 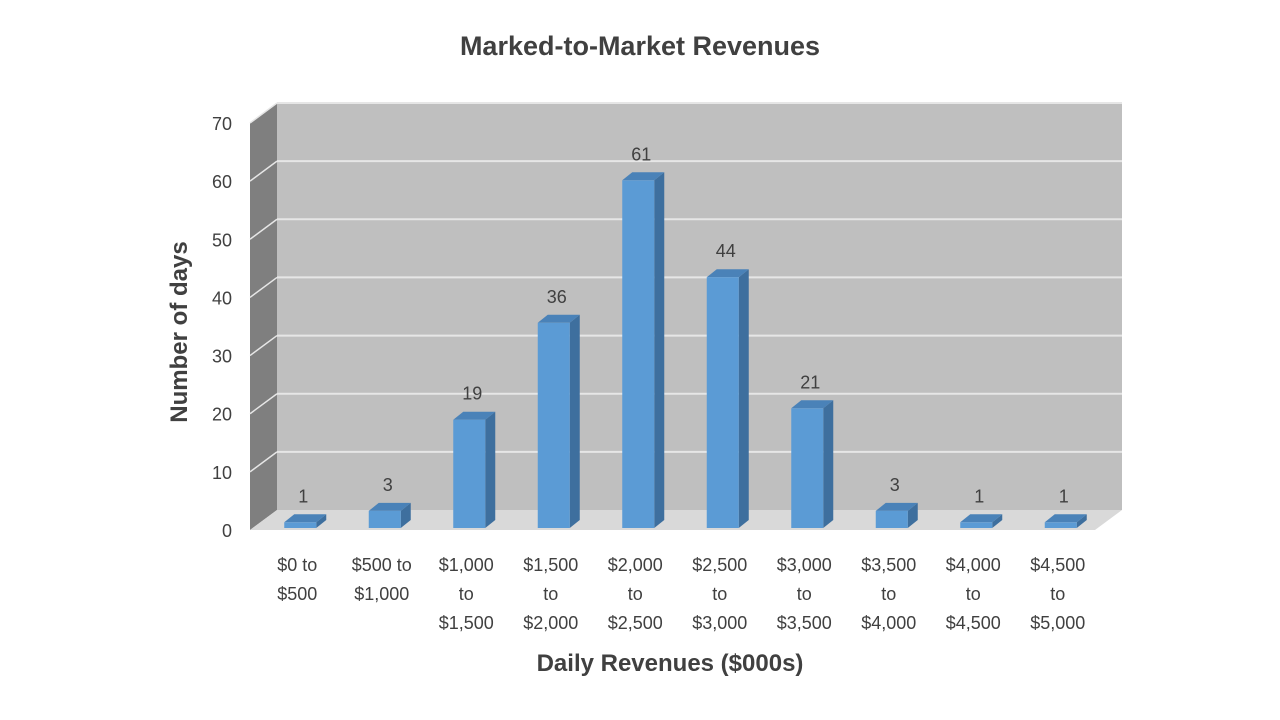 What do you see at coordinates (227, 531) in the screenshot?
I see `y-tick-label: 0` at bounding box center [227, 531].